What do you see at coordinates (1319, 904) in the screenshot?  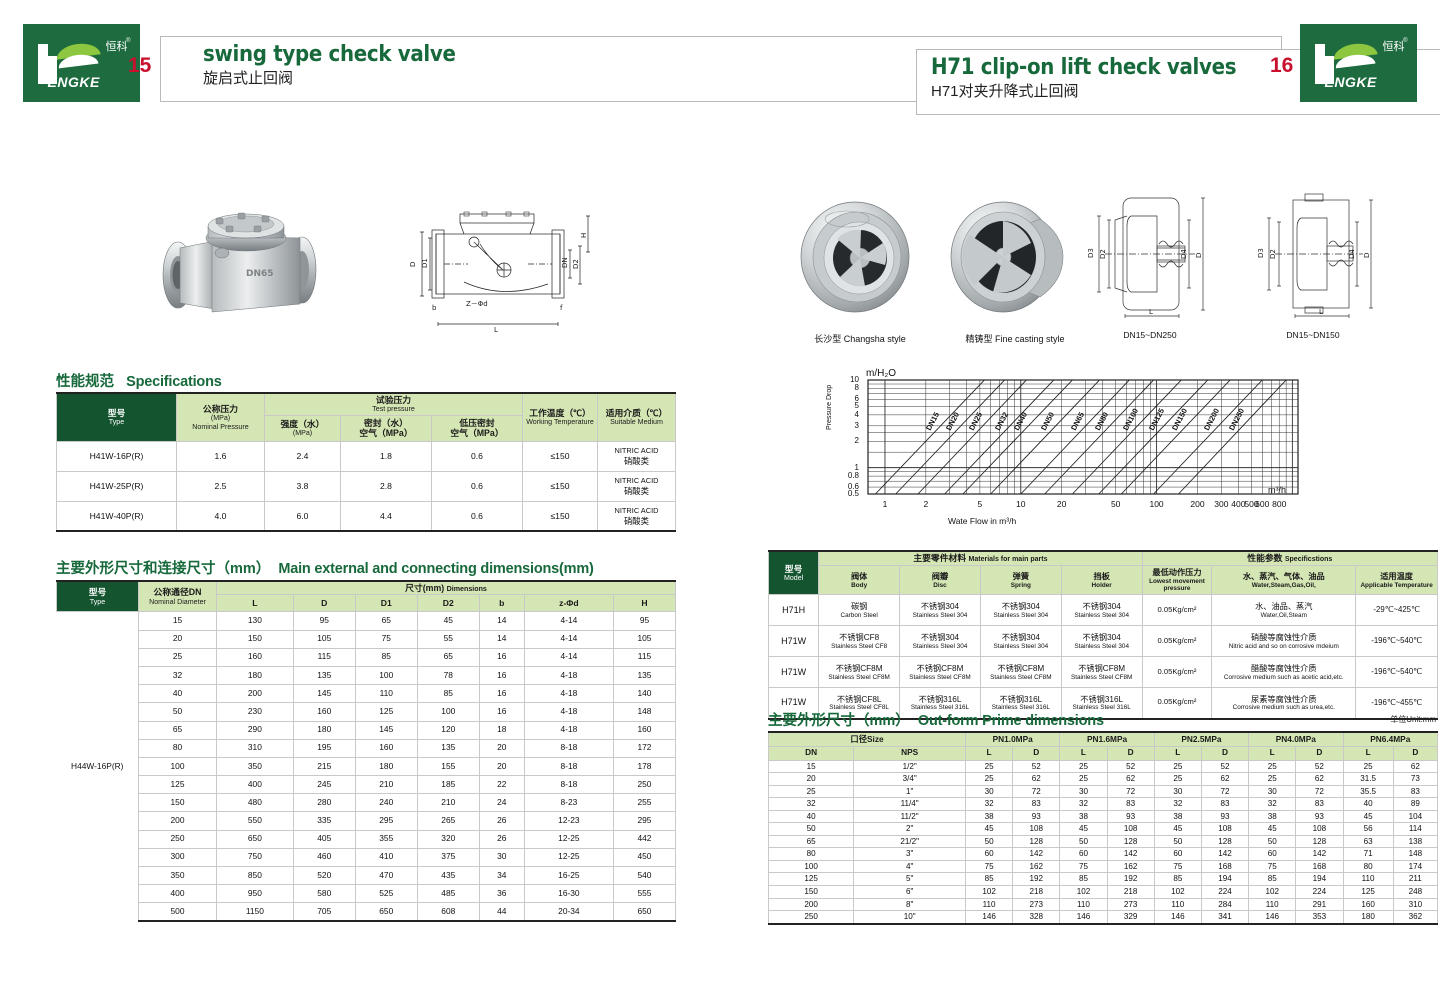 I see `table-cell: 291` at bounding box center [1319, 904].